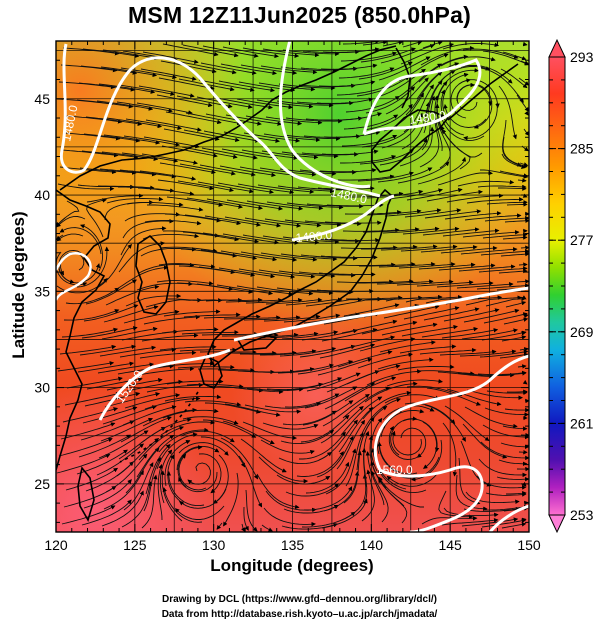 The image size is (599, 625). Describe the element at coordinates (292, 565) in the screenshot. I see `x-axis-label: Longitude (degrees)` at that location.